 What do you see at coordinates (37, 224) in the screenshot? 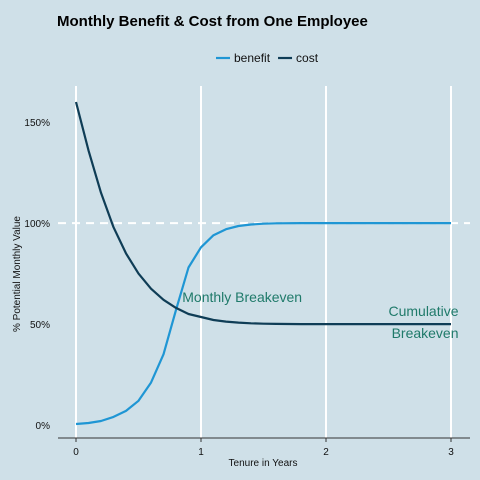
I see `y-tick-label-2: 100%` at bounding box center [37, 224].